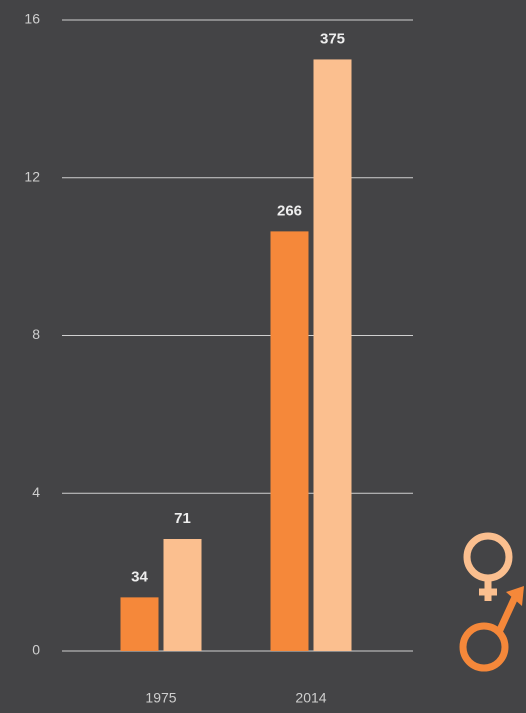 This screenshot has width=526, height=713. Describe the element at coordinates (507, 613) in the screenshot. I see `male-arrow-shaft` at that location.